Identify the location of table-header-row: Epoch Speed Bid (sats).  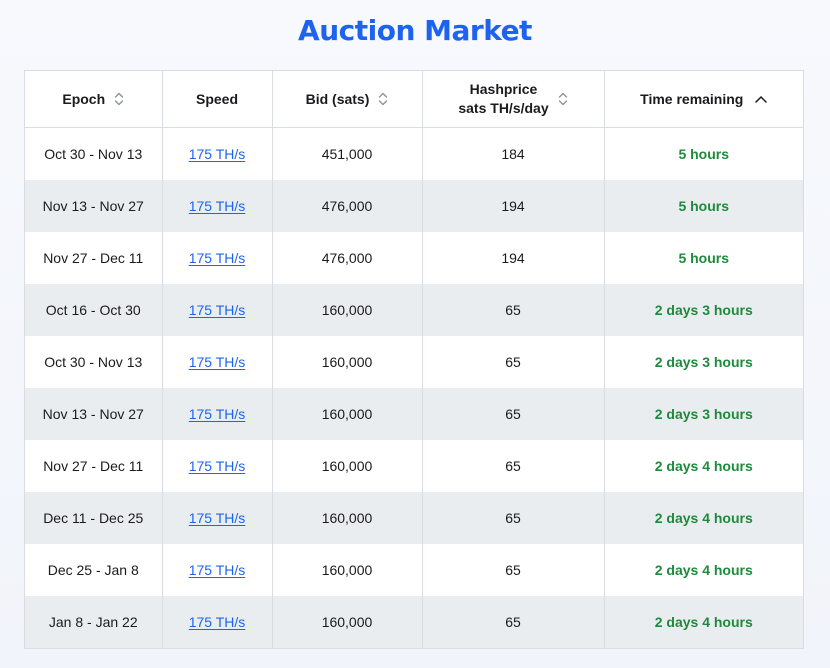
(414, 99).